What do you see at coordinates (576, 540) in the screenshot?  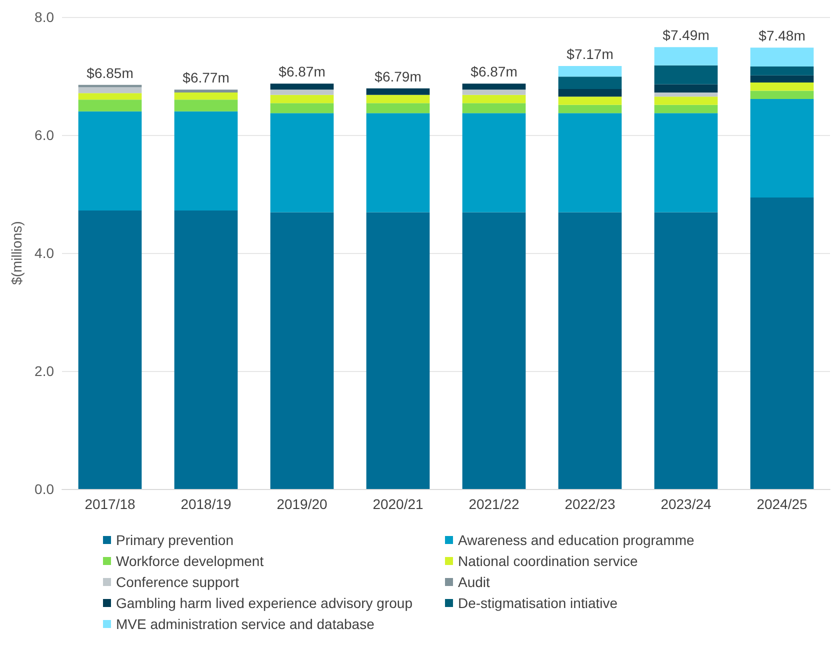 I see `legend-label: Awareness and education programme` at bounding box center [576, 540].